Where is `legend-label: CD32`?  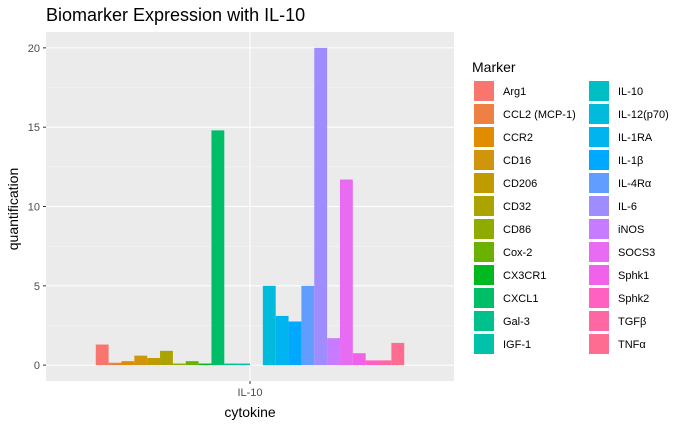
legend-label: CD32 is located at coordinates (517, 207).